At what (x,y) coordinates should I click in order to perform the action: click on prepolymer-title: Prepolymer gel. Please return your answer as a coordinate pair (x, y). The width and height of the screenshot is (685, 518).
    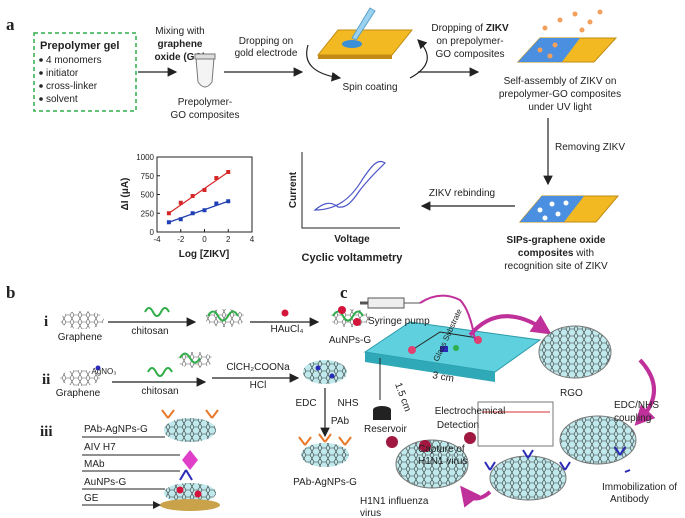
    Looking at the image, I should click on (79, 46).